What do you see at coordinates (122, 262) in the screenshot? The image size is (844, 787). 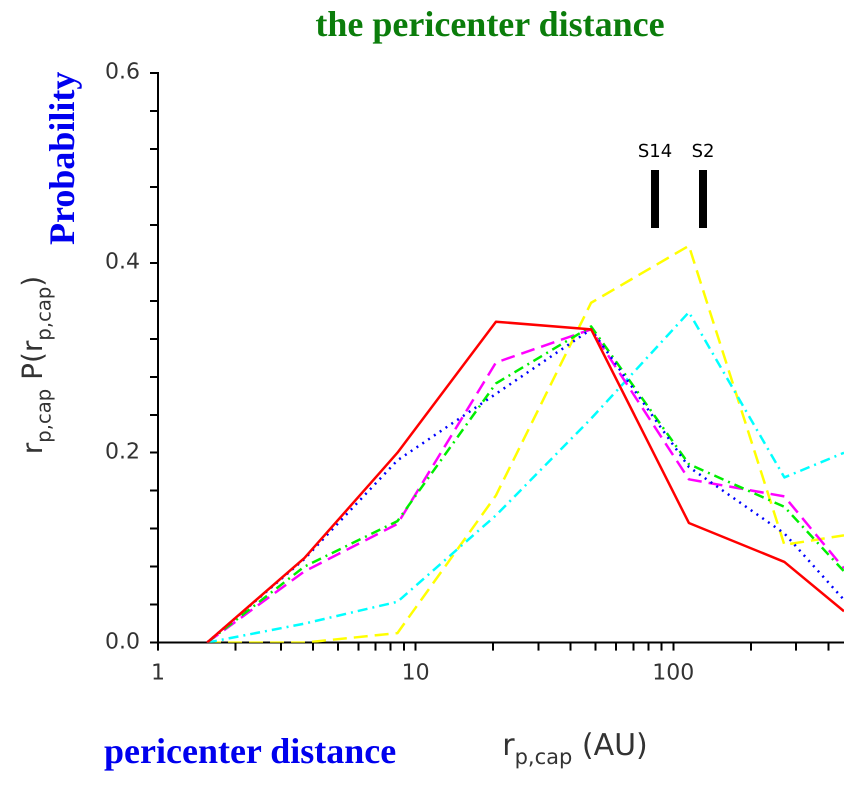 I see `y-tick-label: 0.4` at bounding box center [122, 262].